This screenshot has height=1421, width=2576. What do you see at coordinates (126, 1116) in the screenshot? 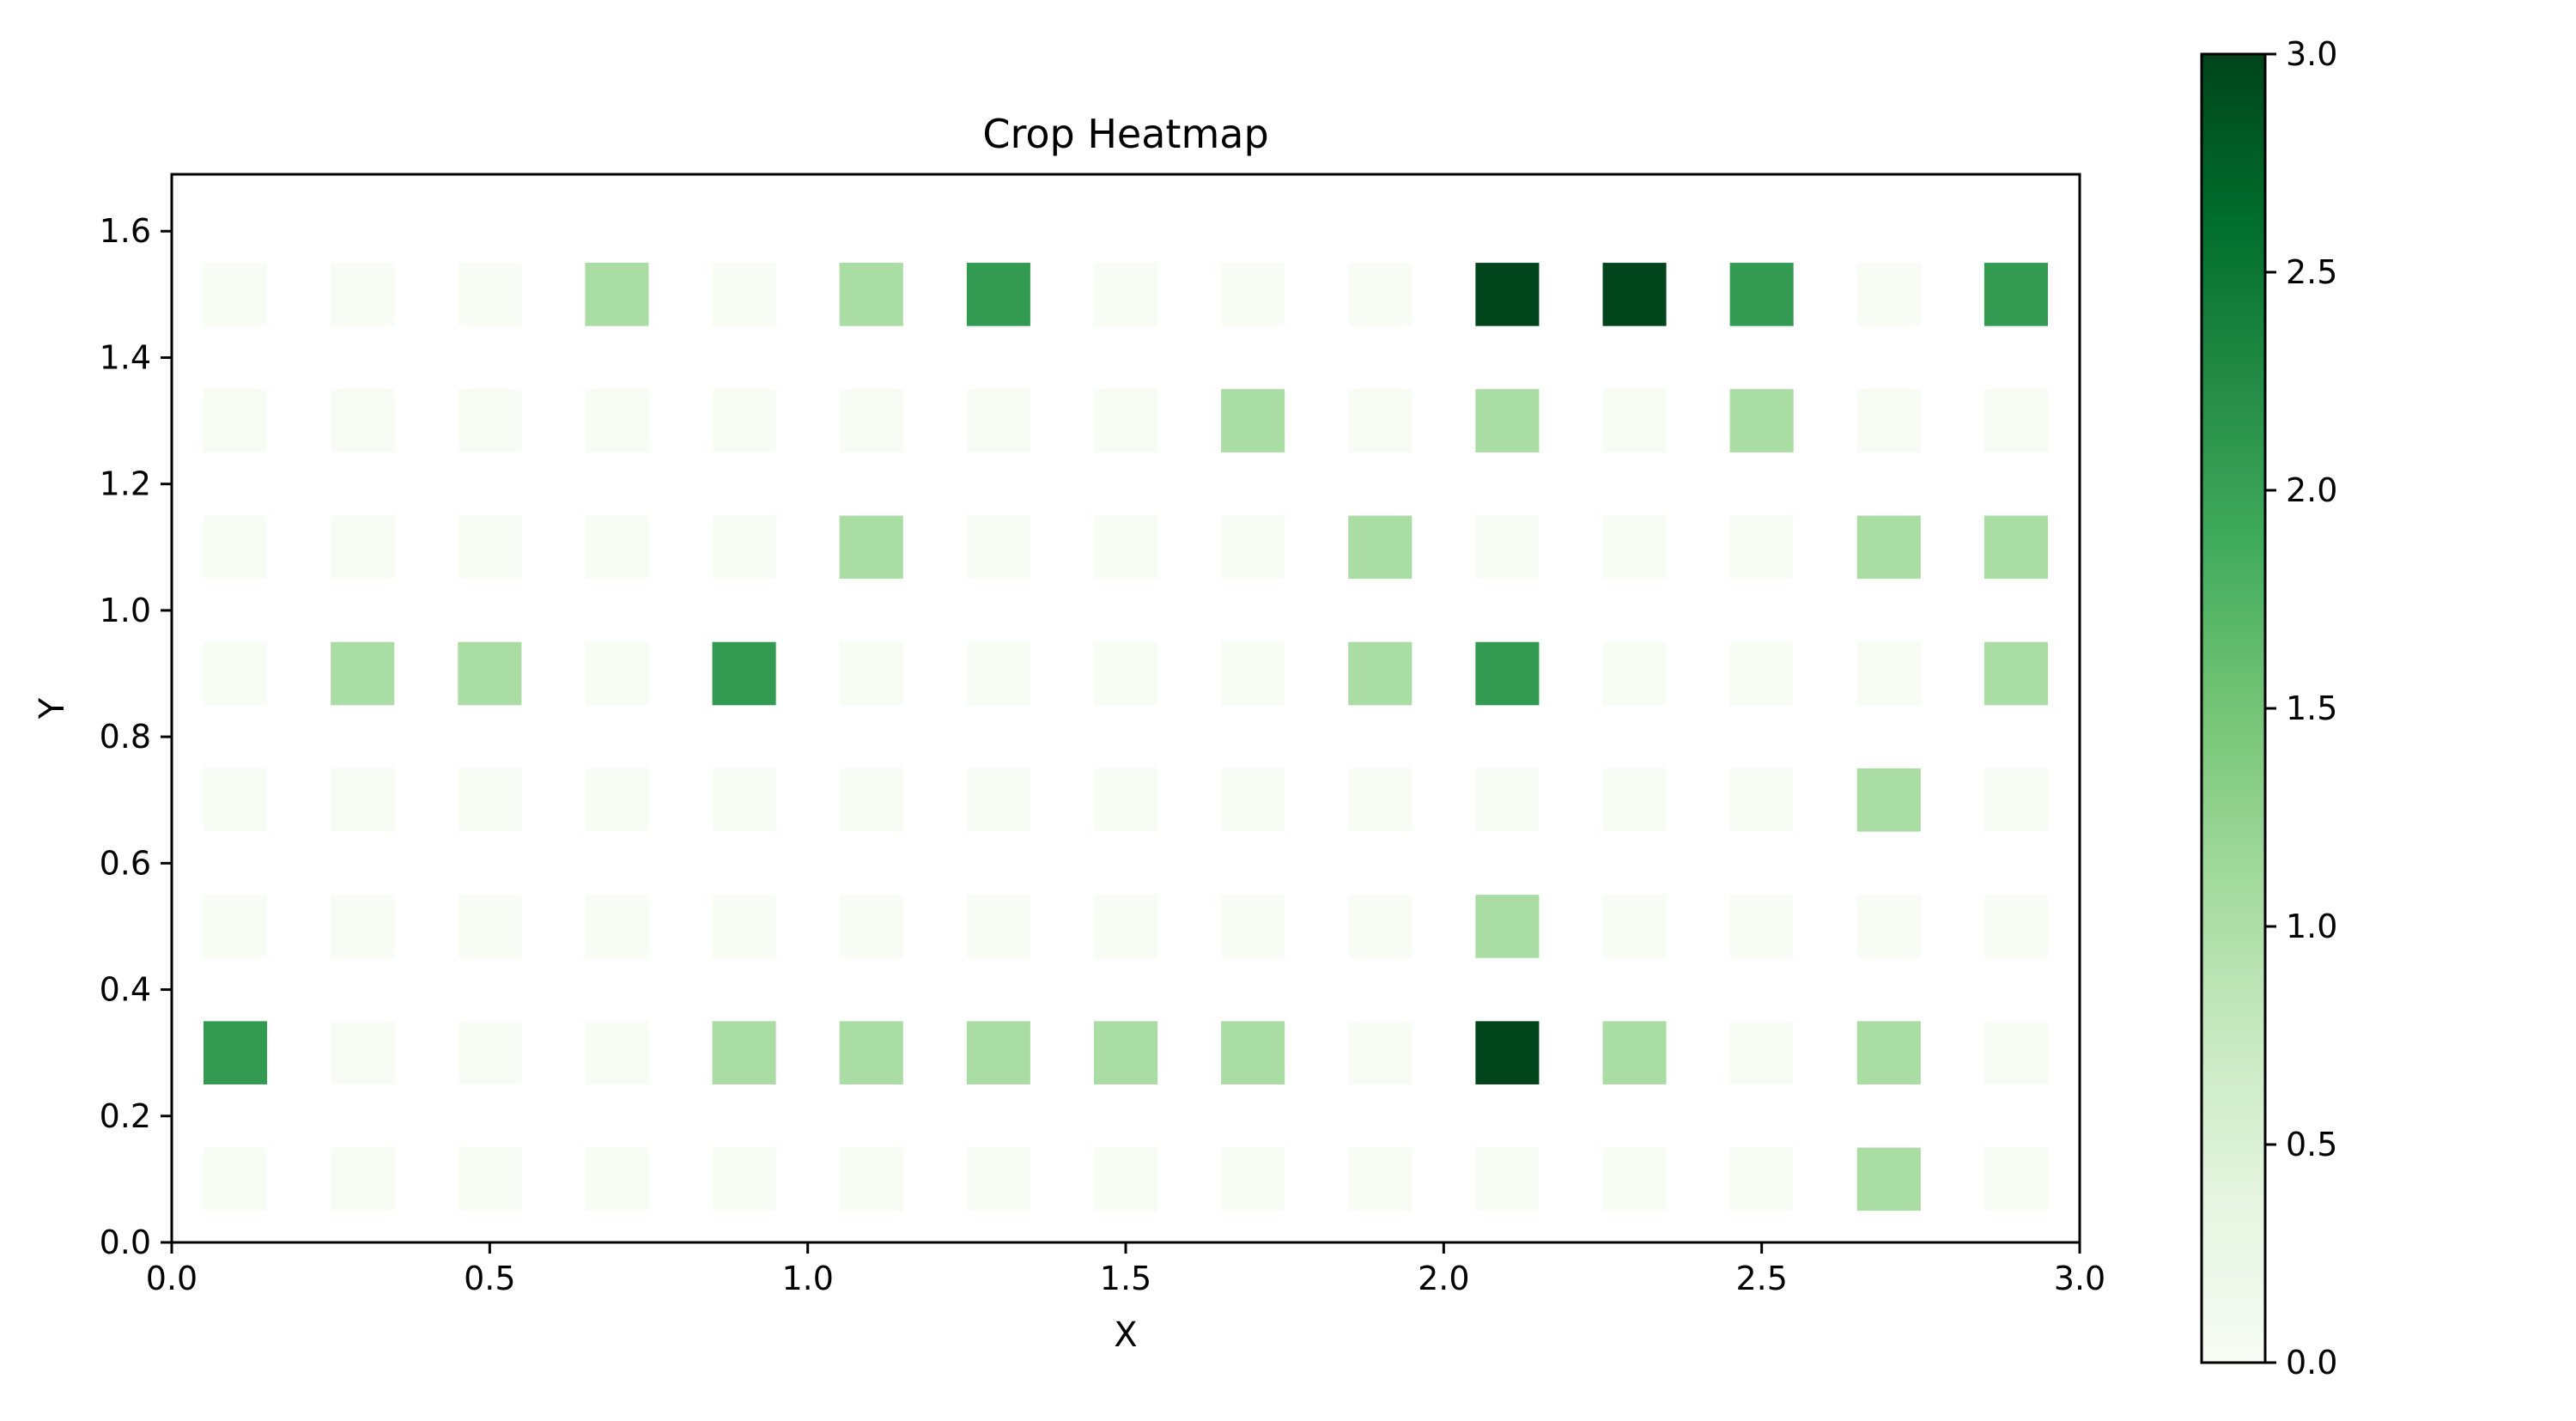
I see `y-tick-label: 0.2` at bounding box center [126, 1116].